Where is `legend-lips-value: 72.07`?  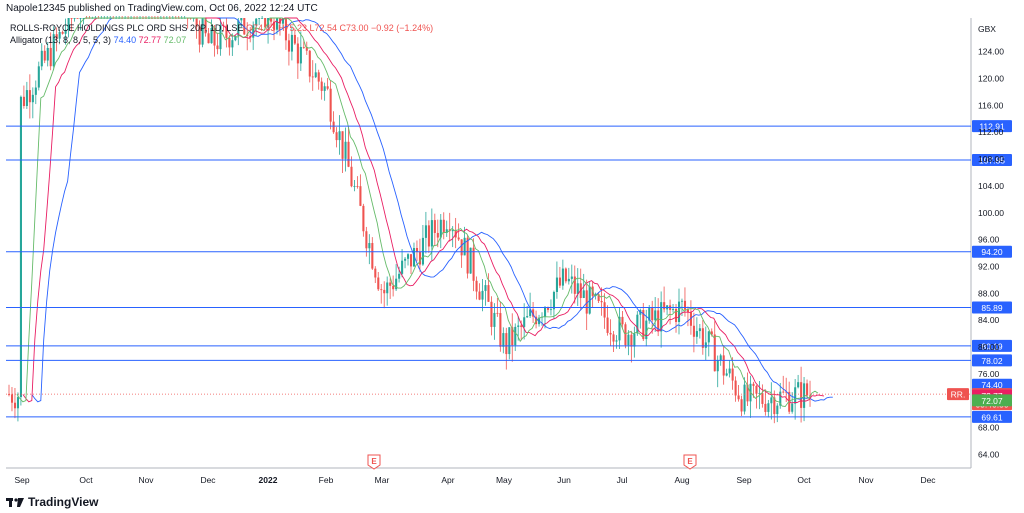 legend-lips-value: 72.07 is located at coordinates (175, 40).